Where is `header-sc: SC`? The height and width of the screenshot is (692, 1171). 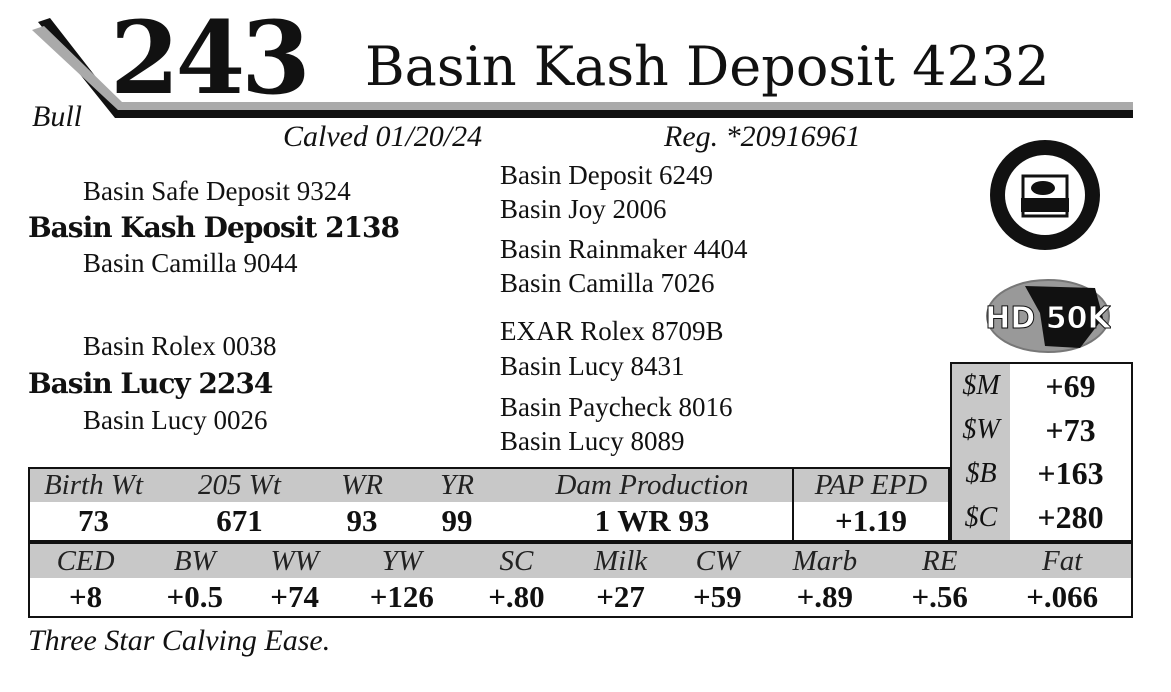 header-sc: SC is located at coordinates (516, 560).